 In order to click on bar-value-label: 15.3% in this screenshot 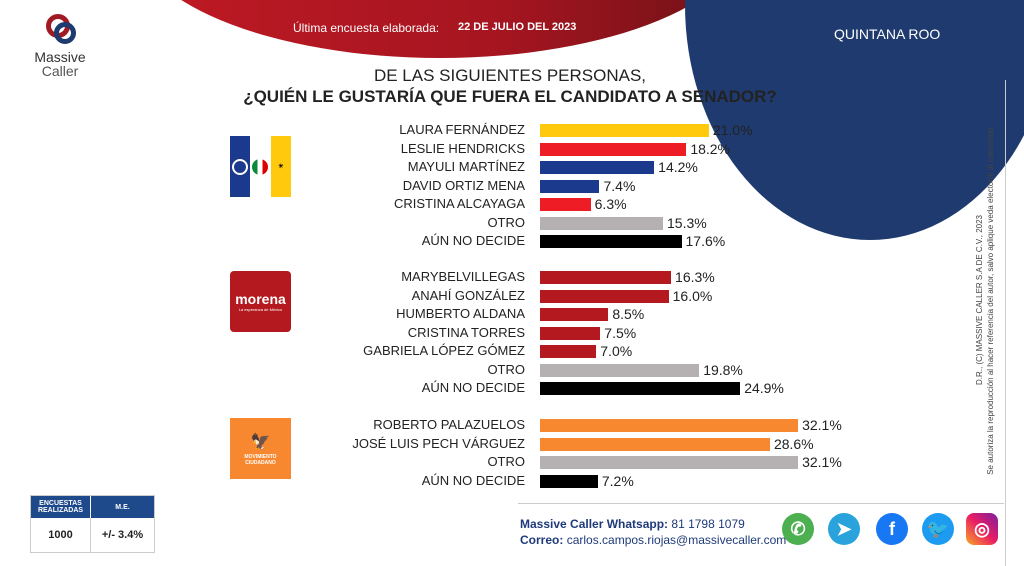, I will do `click(687, 222)`.